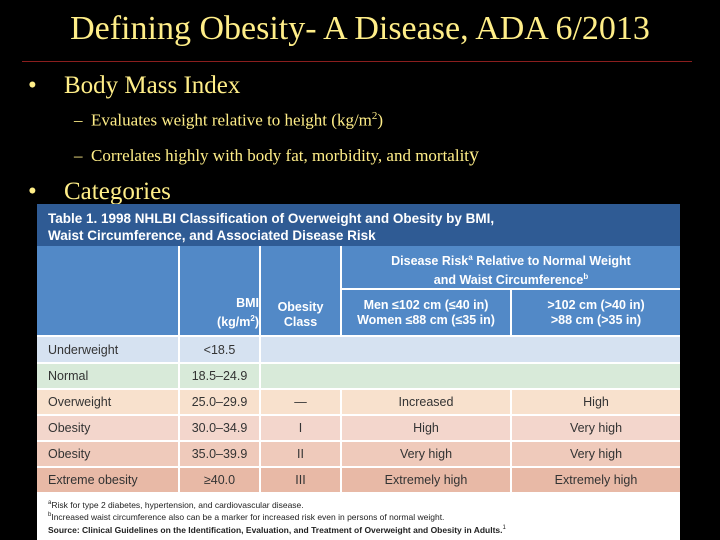 This screenshot has height=540, width=720. I want to click on footnote-source-marker: 1, so click(504, 527).